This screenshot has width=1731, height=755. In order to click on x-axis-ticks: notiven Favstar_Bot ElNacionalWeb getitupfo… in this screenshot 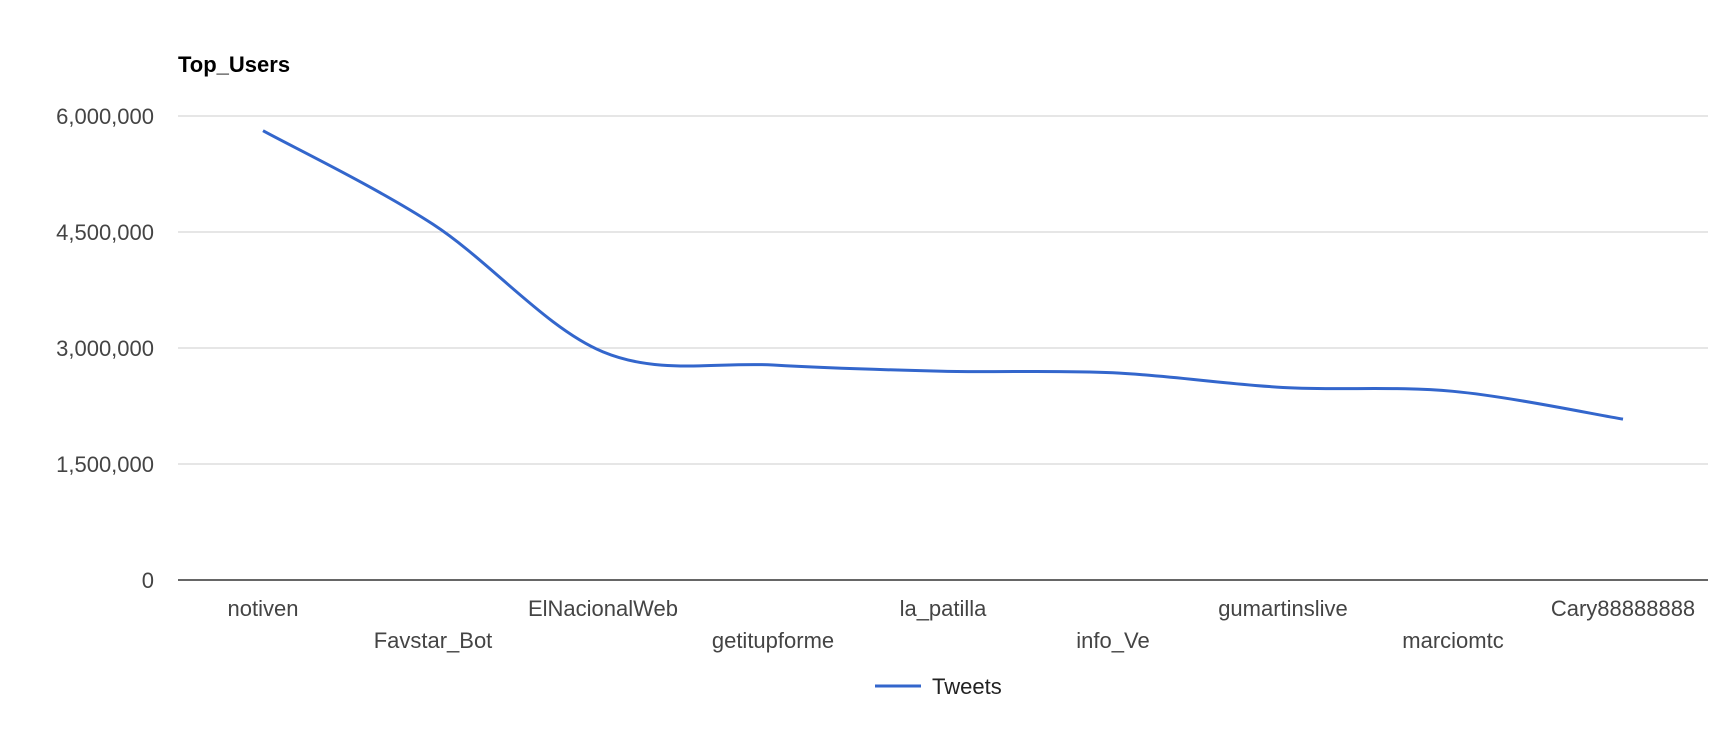, I will do `click(962, 624)`.